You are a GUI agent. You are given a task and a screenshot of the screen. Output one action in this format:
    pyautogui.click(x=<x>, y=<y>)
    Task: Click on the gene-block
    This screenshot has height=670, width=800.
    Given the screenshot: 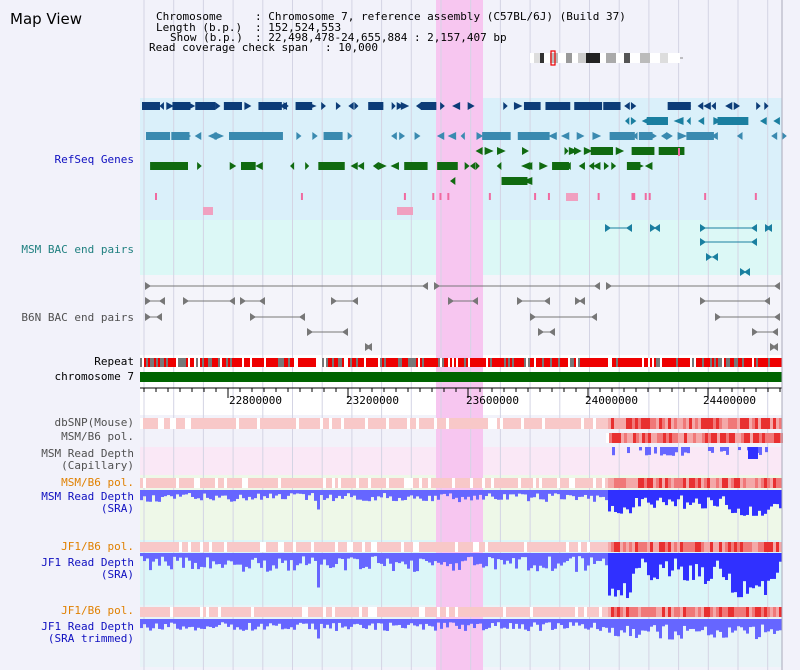 What is the action you would take?
    pyautogui.click(x=679, y=106)
    